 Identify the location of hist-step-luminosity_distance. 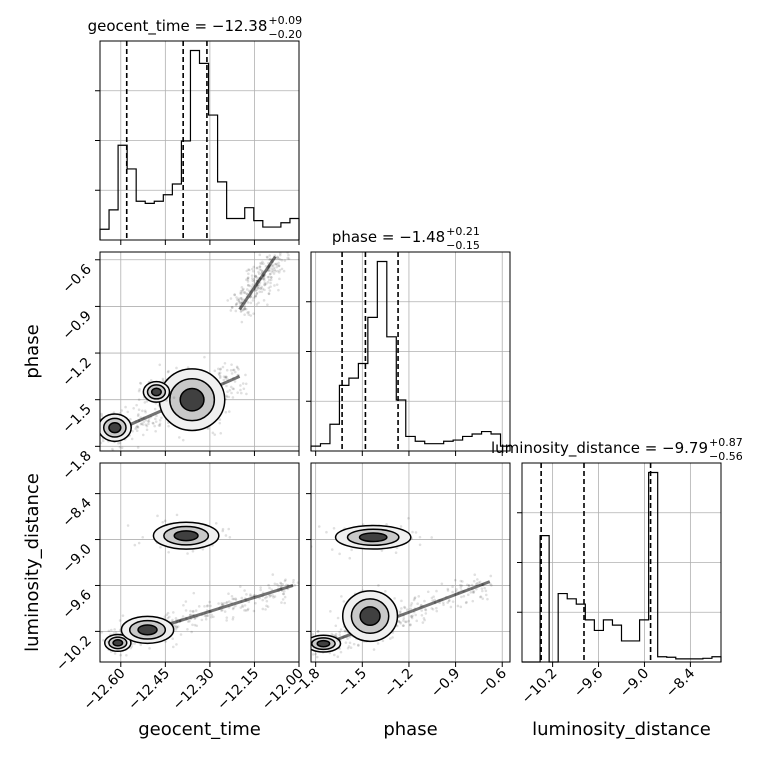
(622, 567).